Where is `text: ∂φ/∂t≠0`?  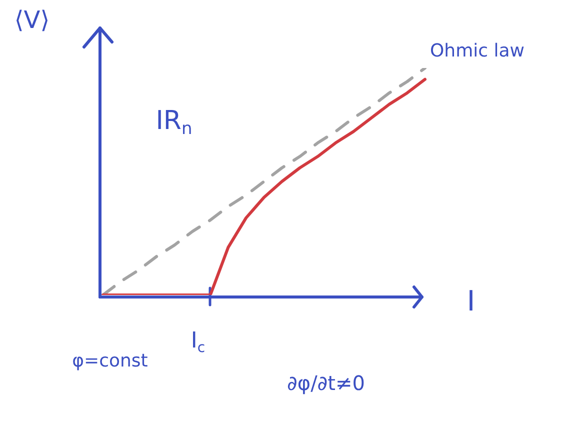 text: ∂φ/∂t≠0 is located at coordinates (326, 383).